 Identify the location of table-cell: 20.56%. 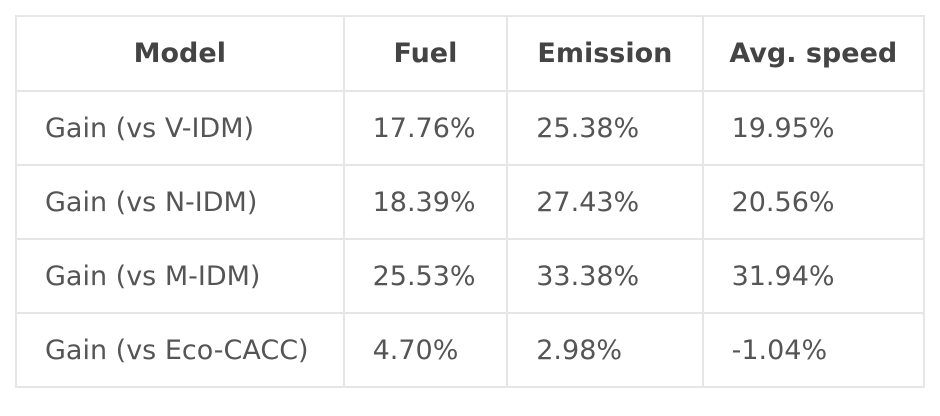
(813, 202).